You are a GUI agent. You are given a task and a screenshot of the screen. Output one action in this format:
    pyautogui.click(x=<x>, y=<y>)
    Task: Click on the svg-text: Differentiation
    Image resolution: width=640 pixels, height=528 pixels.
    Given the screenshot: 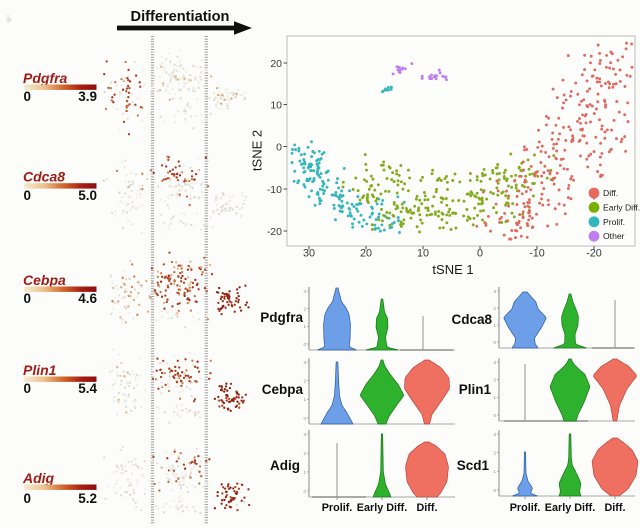 What is the action you would take?
    pyautogui.click(x=180, y=17)
    